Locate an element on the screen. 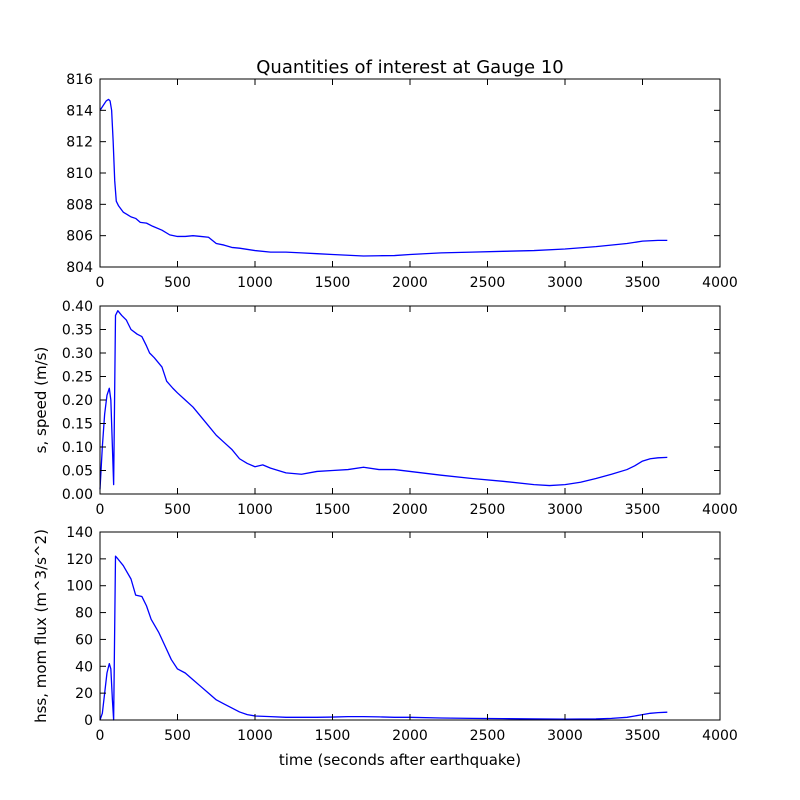  y-tick-label-2-0: 0.00 is located at coordinates (77, 495).